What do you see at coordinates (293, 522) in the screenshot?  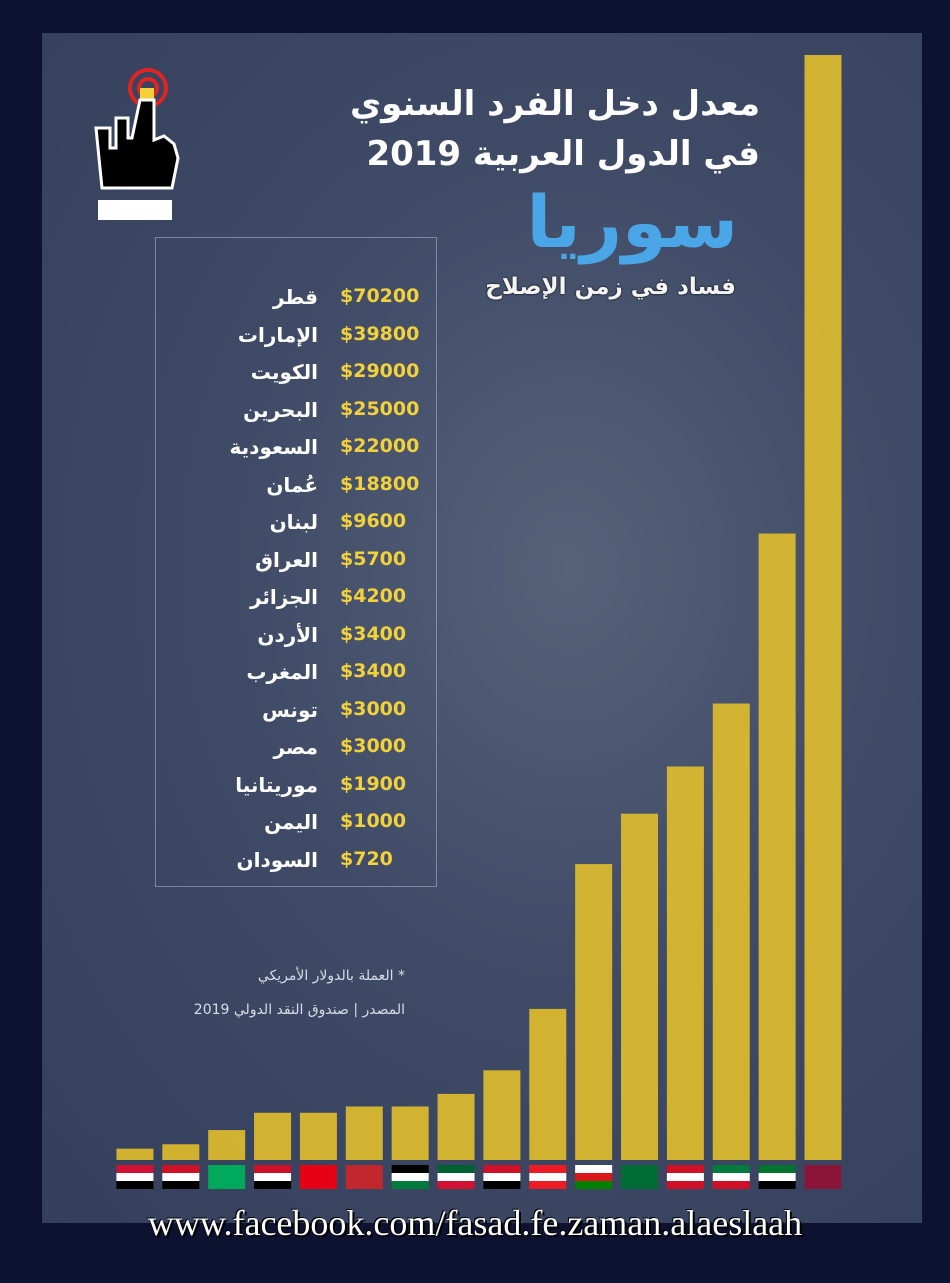 I see `country-name: لبنان` at bounding box center [293, 522].